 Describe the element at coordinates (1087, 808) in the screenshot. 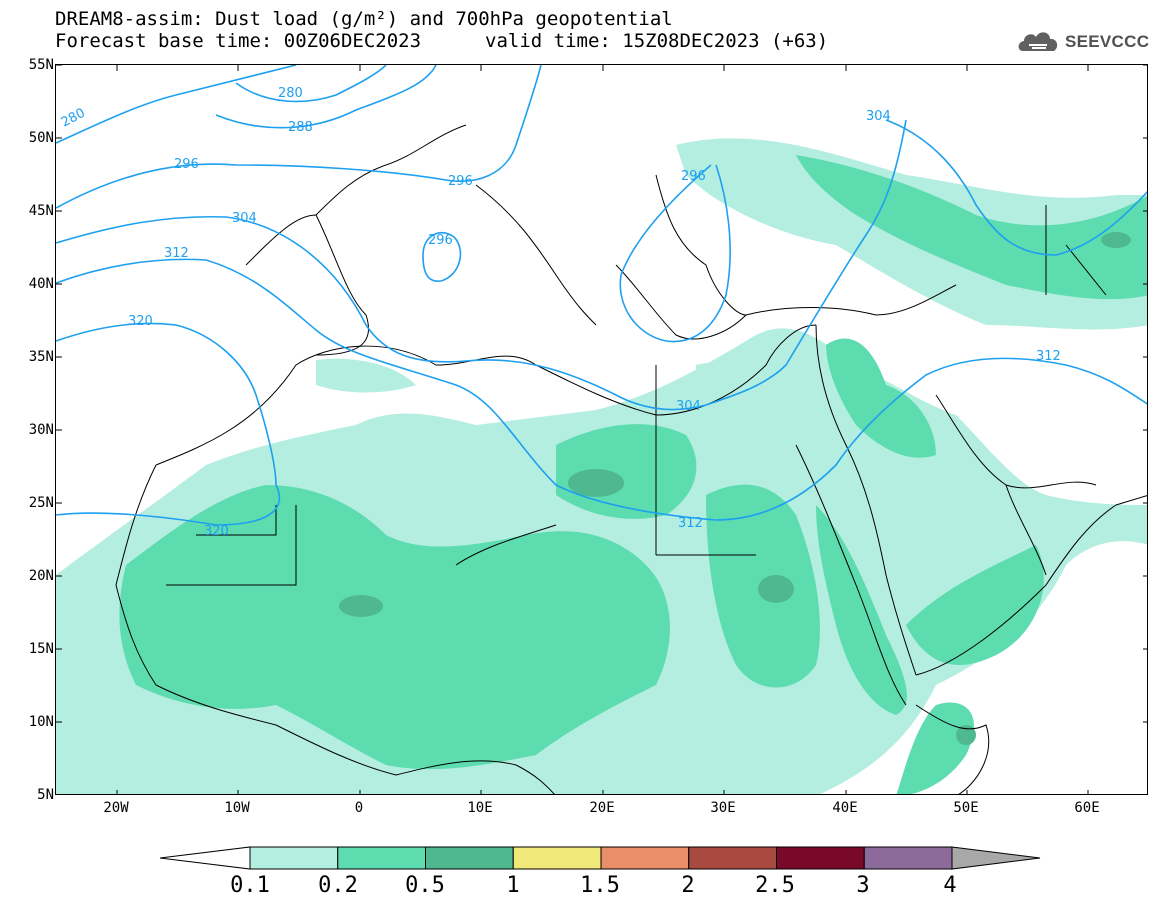

I see `lon-label: 60E` at that location.